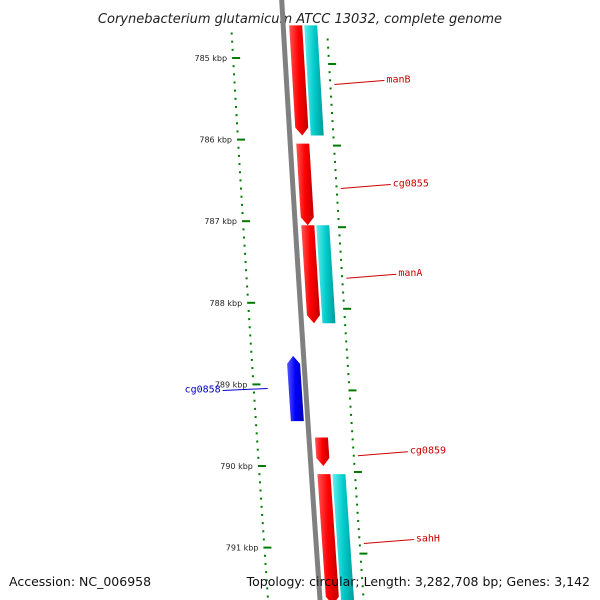 The image size is (600, 600). What do you see at coordinates (226, 303) in the screenshot?
I see `tick-label: 788 kbp` at bounding box center [226, 303].